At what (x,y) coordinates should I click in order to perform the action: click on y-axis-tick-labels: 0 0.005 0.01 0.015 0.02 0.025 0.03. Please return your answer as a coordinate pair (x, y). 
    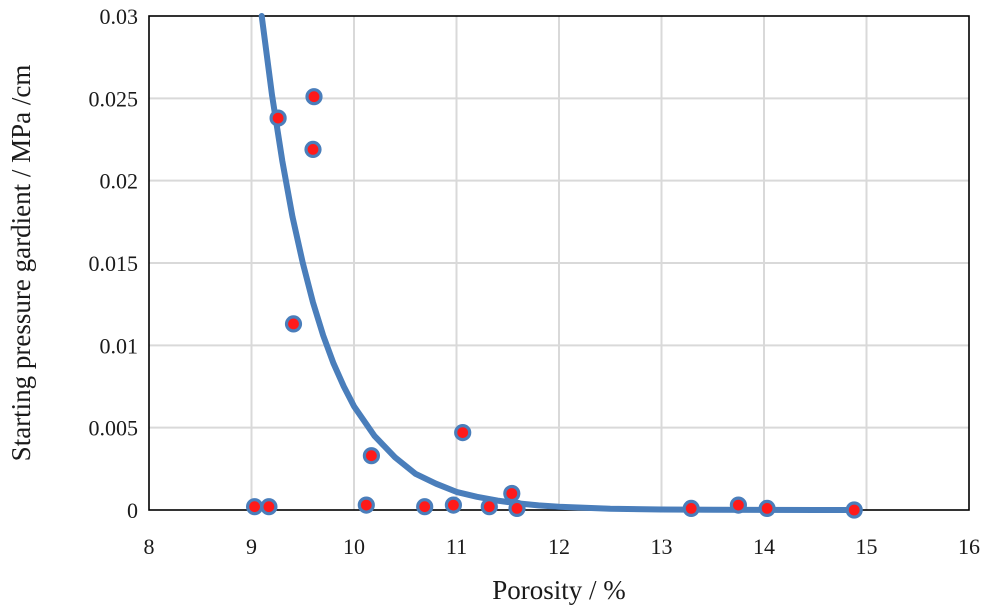
    Looking at the image, I should click on (114, 263).